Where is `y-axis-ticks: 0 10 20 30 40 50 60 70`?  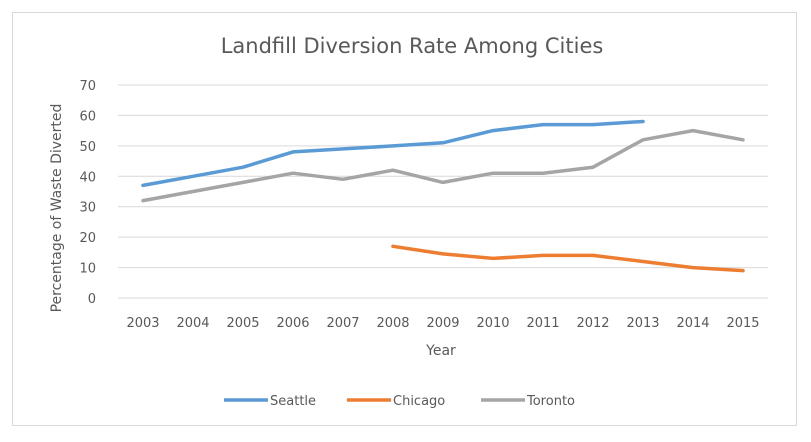
y-axis-ticks: 0 10 20 30 40 50 60 70 is located at coordinates (87, 193).